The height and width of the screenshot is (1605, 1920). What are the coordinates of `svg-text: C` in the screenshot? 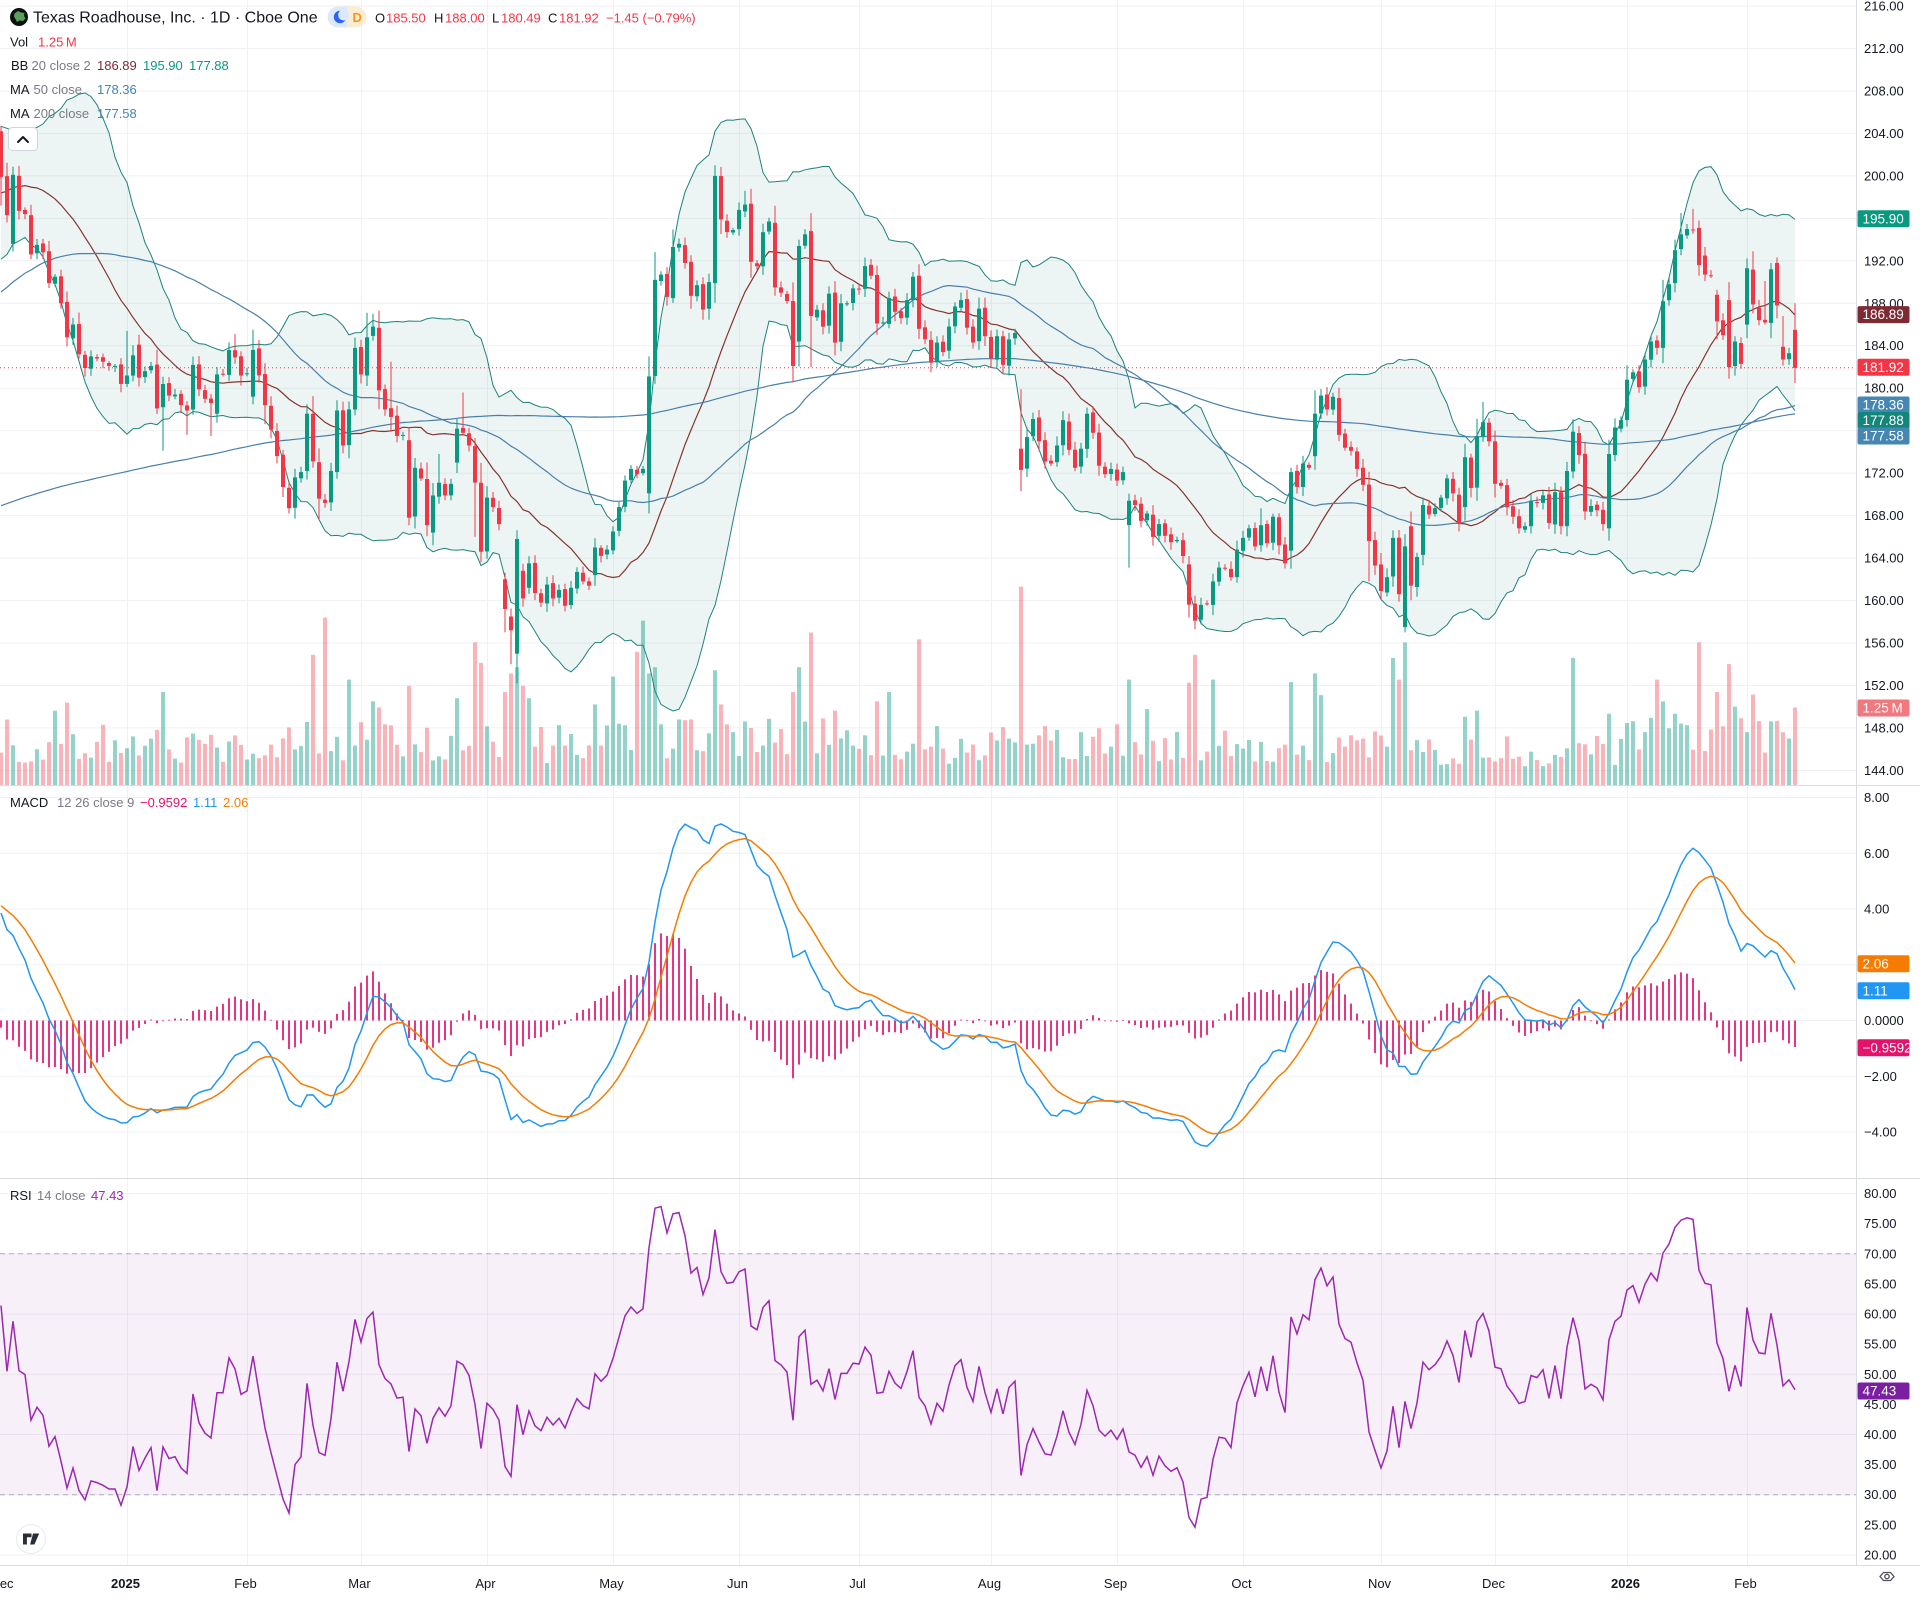 It's located at (552, 18).